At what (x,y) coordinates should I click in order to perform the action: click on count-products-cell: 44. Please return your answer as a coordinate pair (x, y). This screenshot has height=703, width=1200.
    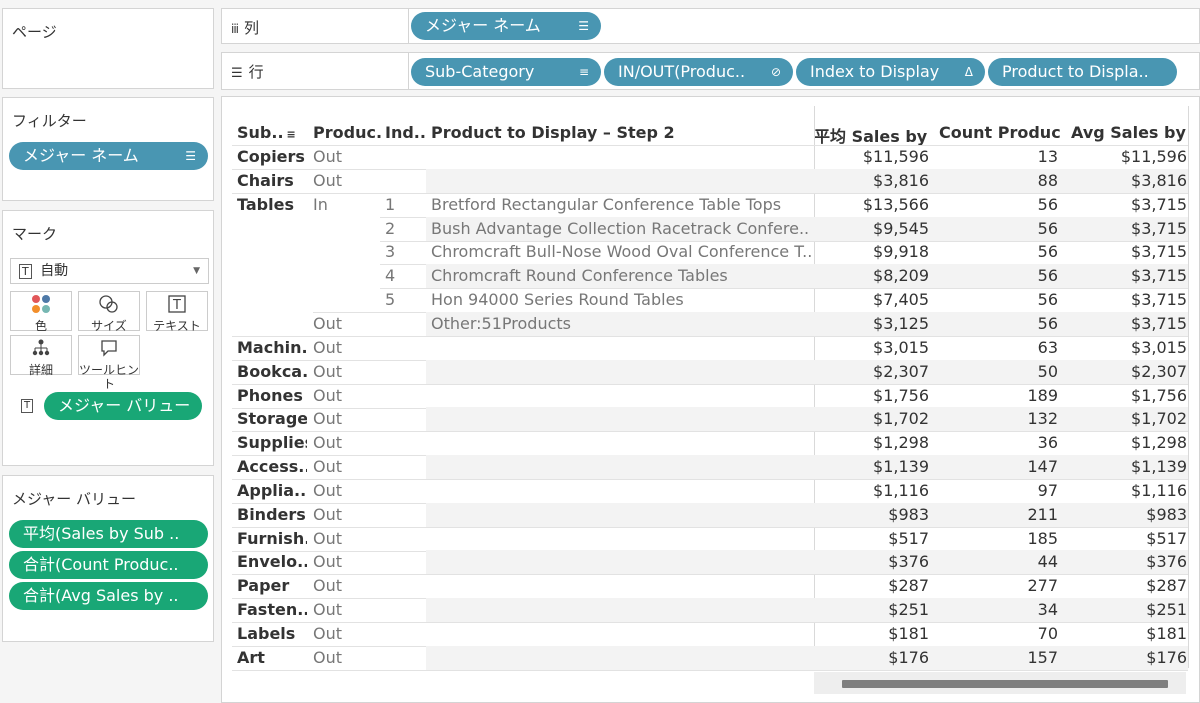
    Looking at the image, I should click on (1047, 561).